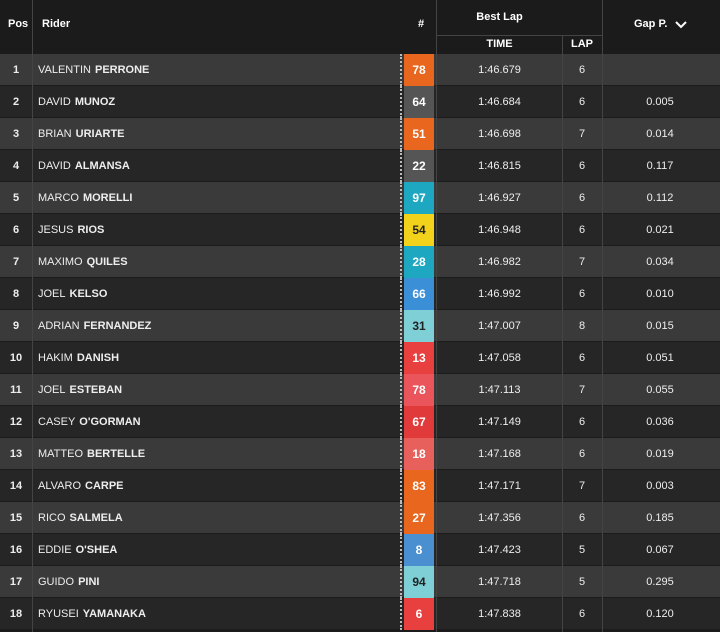  What do you see at coordinates (660, 134) in the screenshot?
I see `gap: 0.014` at bounding box center [660, 134].